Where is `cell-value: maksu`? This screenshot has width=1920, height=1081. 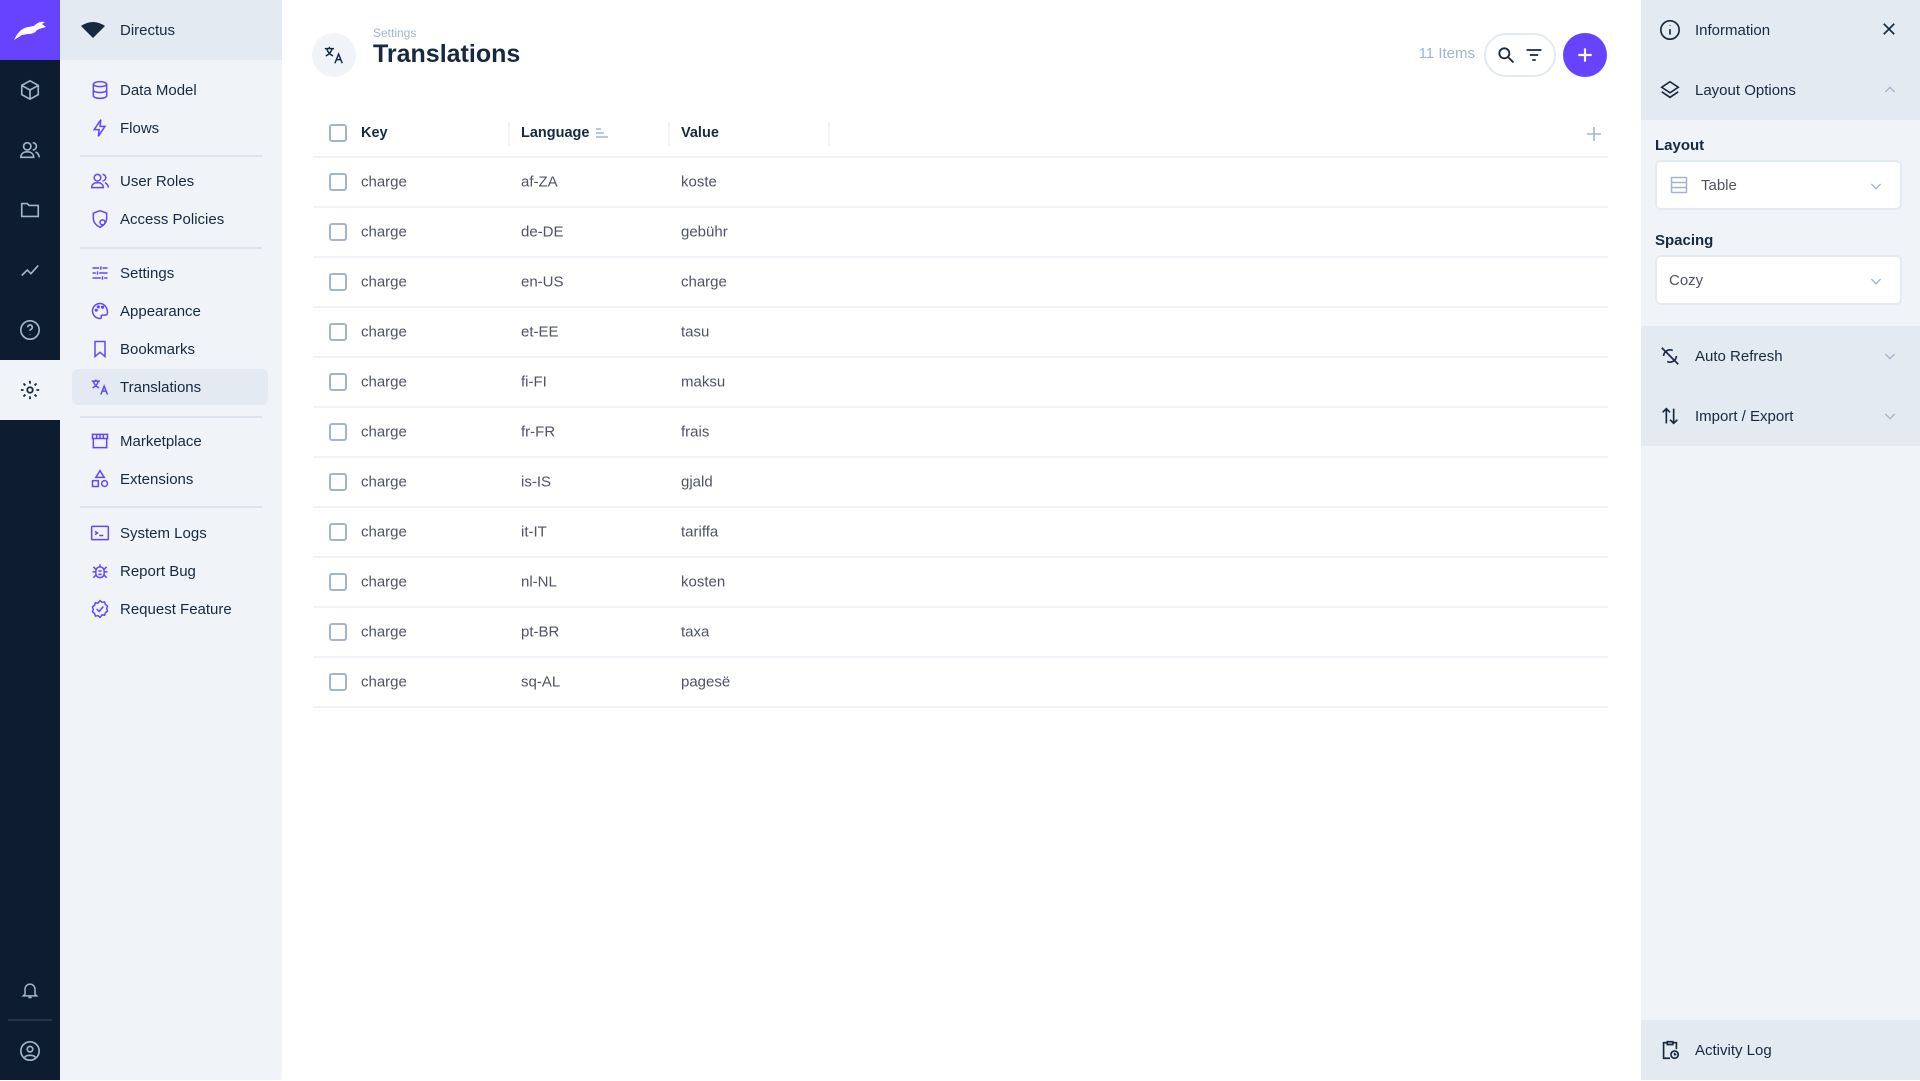 cell-value: maksu is located at coordinates (703, 382).